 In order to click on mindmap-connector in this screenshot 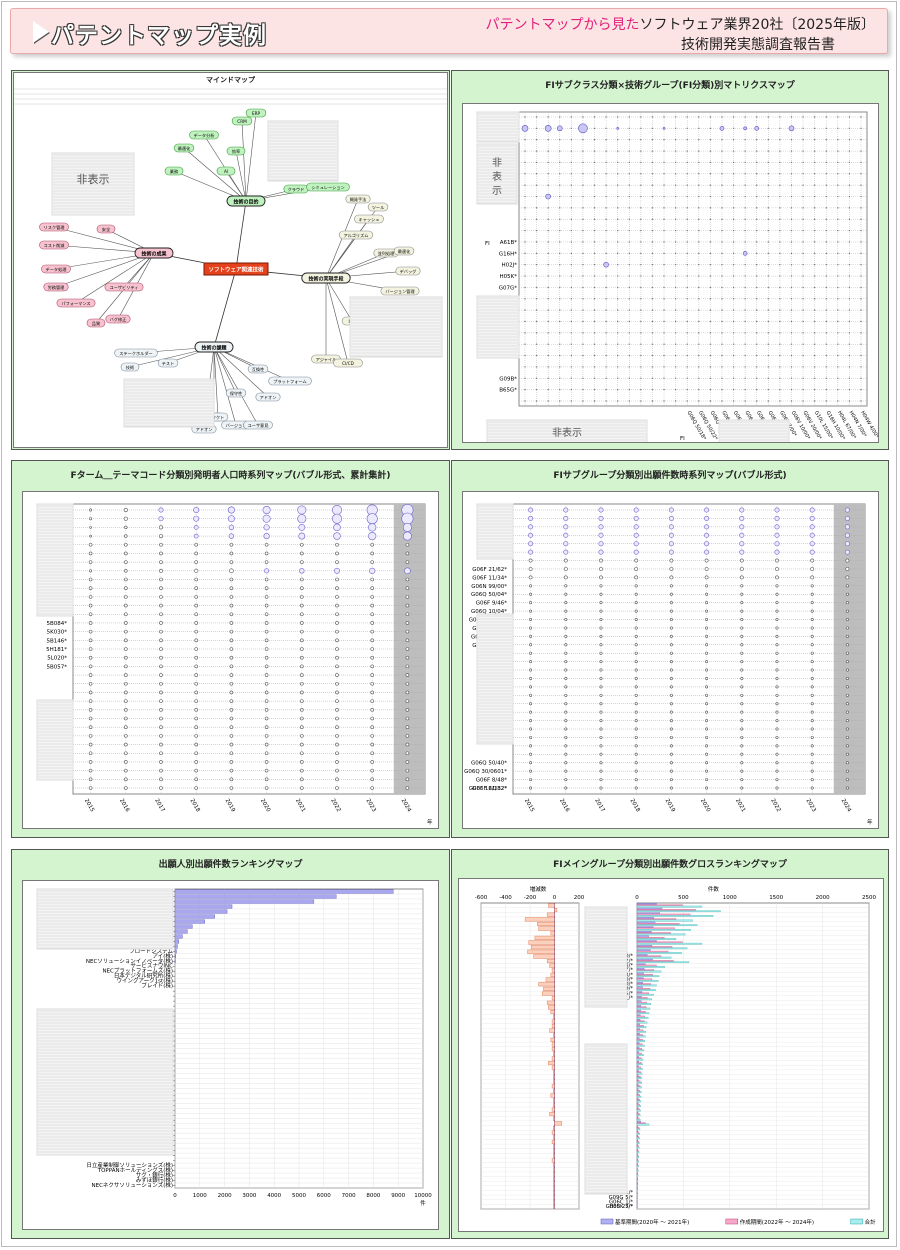, I will do `click(241, 176)`.